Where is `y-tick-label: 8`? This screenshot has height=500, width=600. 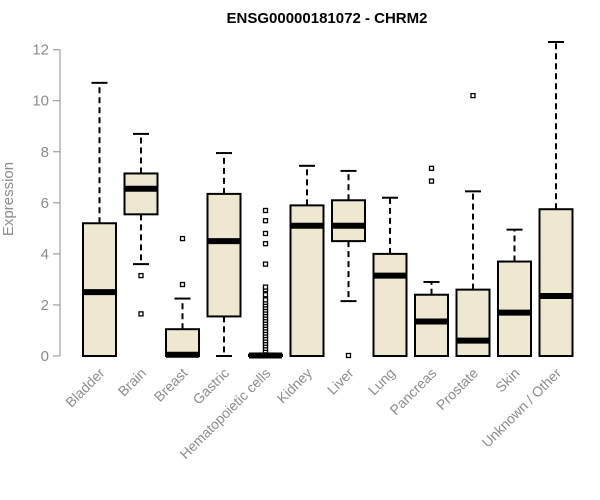 y-tick-label: 8 is located at coordinates (45, 152).